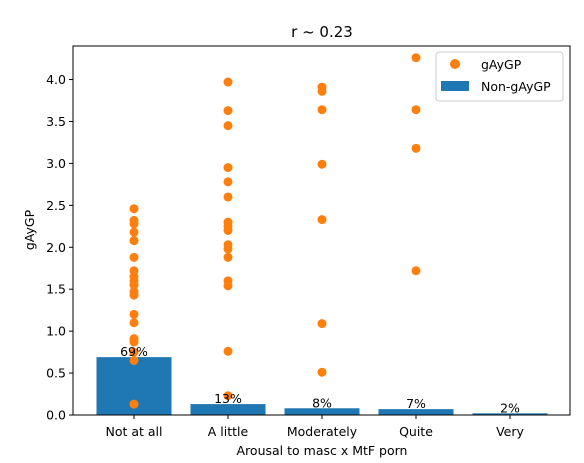 The height and width of the screenshot is (463, 584). What do you see at coordinates (56, 121) in the screenshot?
I see `y-tick-label-7: 3.5` at bounding box center [56, 121].